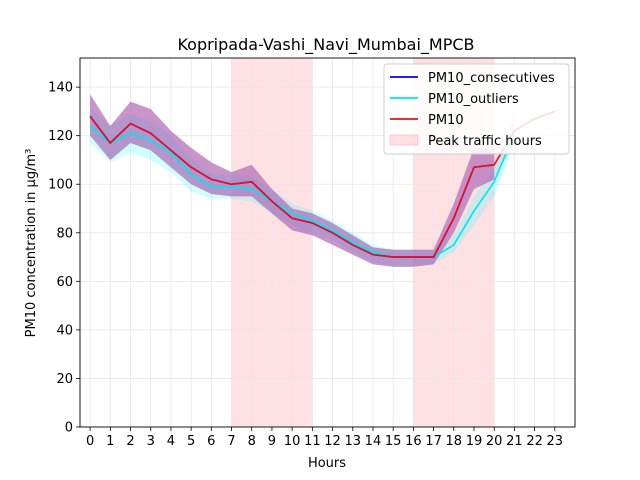 Image resolution: width=640 pixels, height=480 pixels. What do you see at coordinates (64, 330) in the screenshot?
I see `y-tick-label: 40` at bounding box center [64, 330].